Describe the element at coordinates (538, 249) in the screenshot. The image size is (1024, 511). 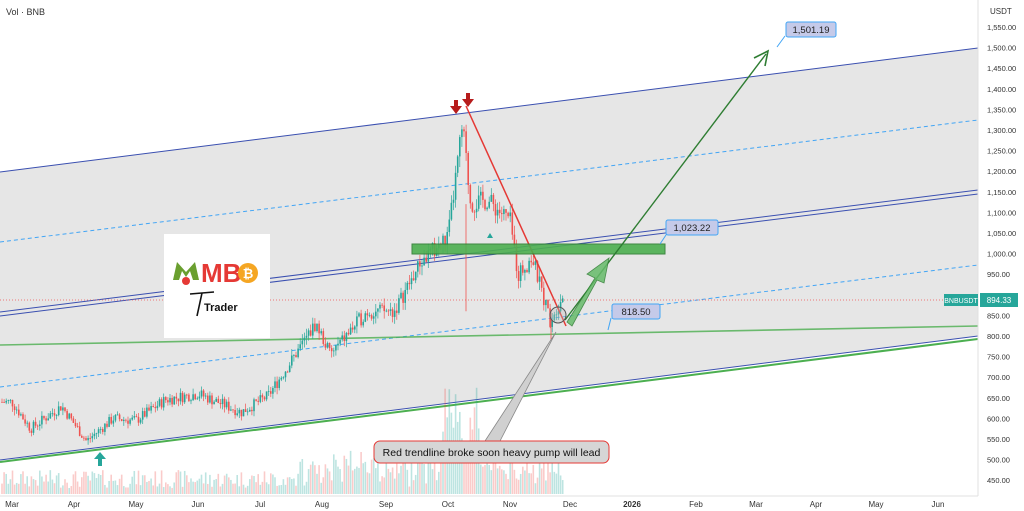
I see `resistance-zone` at that location.